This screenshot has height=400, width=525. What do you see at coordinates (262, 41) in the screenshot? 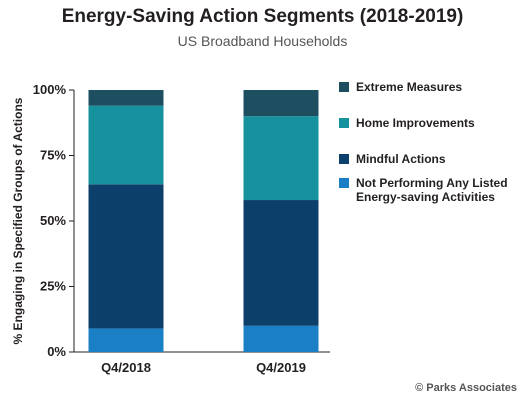
I see `chart-subtitle: US Broadband Households` at bounding box center [262, 41].